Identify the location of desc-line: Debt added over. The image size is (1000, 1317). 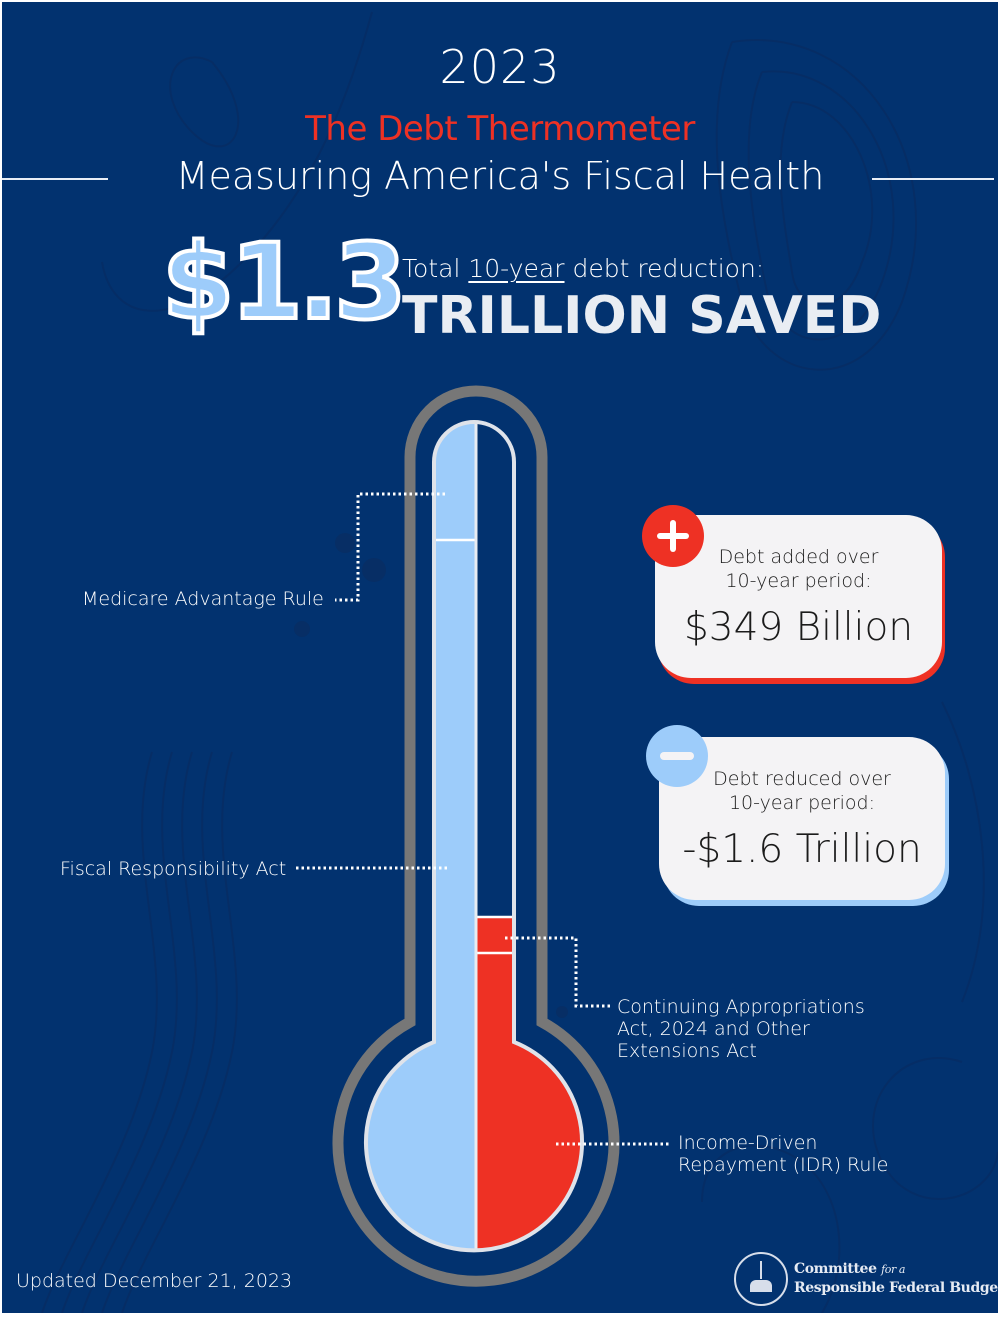
(798, 557).